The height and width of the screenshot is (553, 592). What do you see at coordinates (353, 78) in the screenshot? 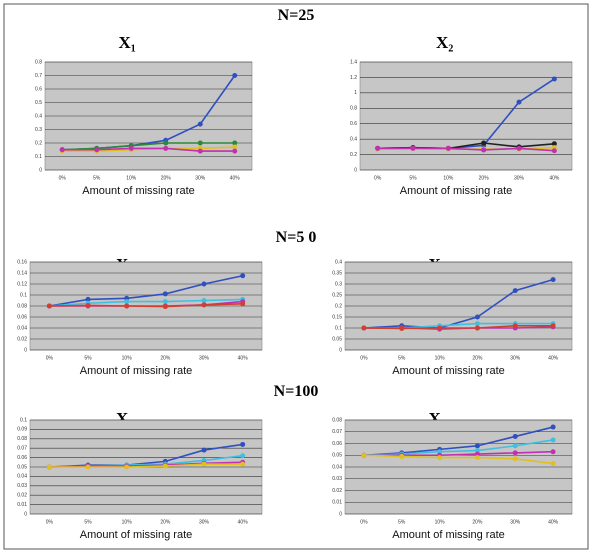
I see `y-tick-label: 1.2` at bounding box center [353, 78].